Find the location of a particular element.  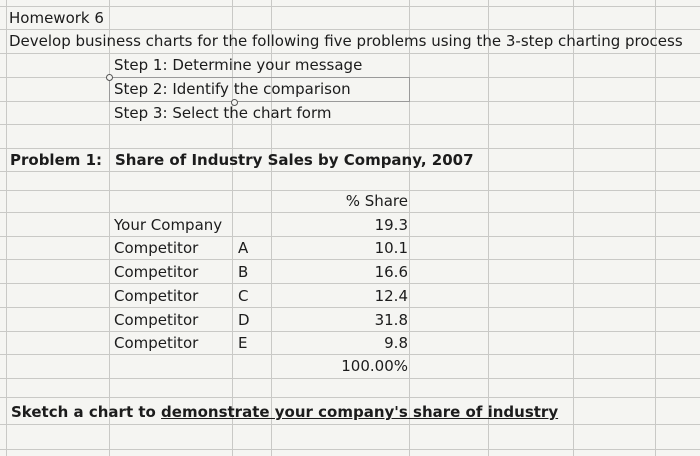

step-3-cell: Step 3: Select the chart form is located at coordinates (222, 113).